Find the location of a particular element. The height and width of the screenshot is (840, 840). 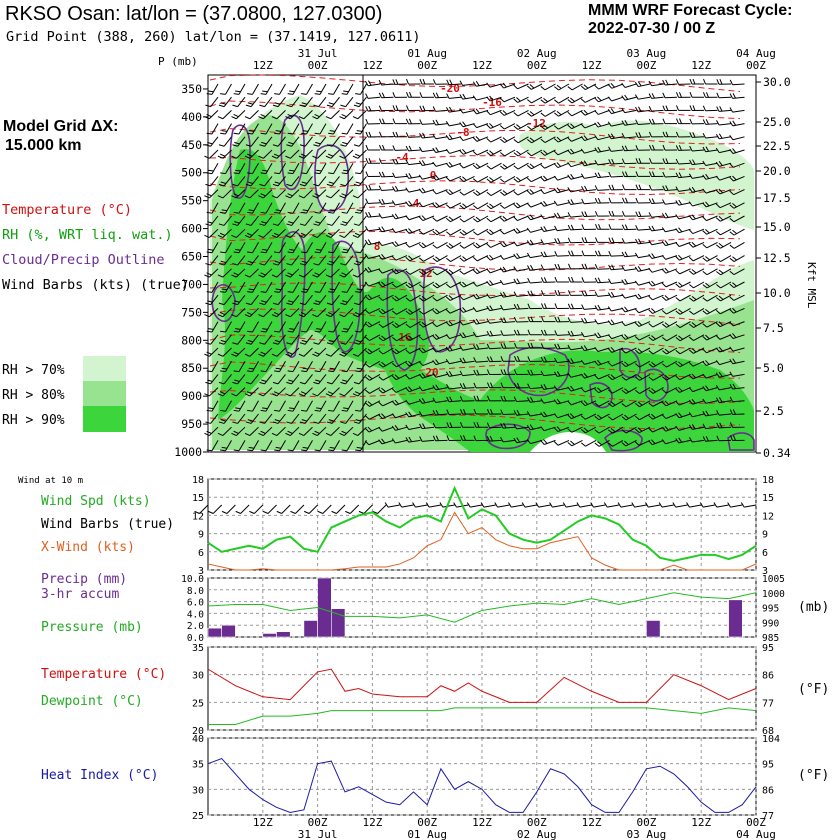

wind-speed-line is located at coordinates (482, 523).